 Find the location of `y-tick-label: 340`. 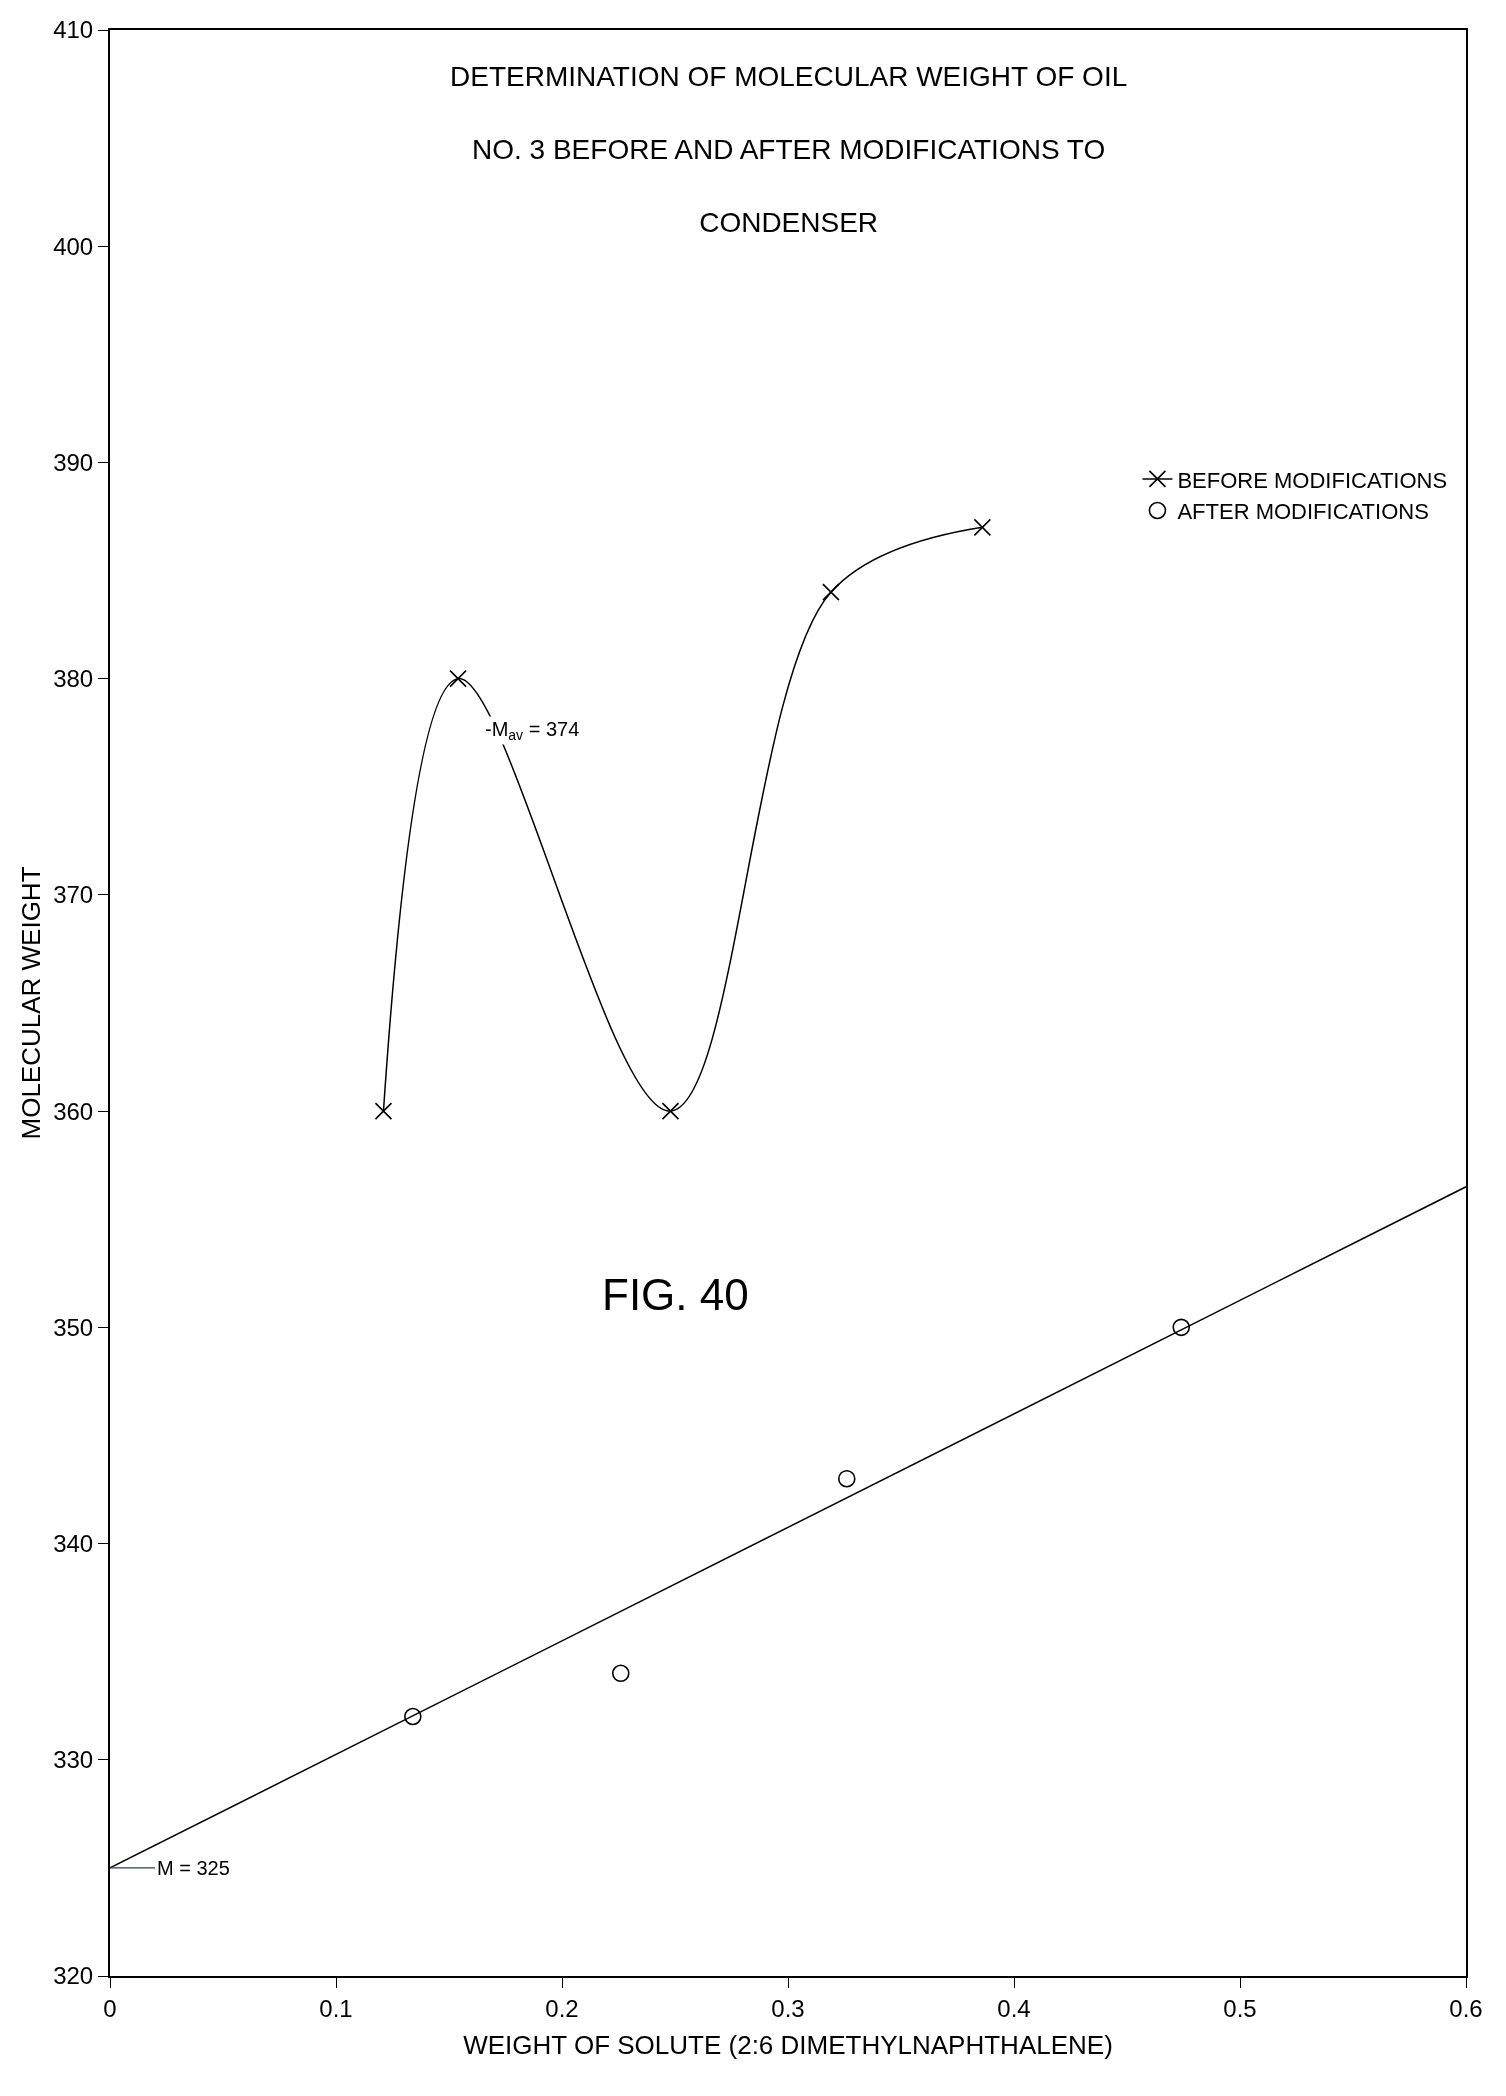

y-tick-label: 340 is located at coordinates (73, 1543).